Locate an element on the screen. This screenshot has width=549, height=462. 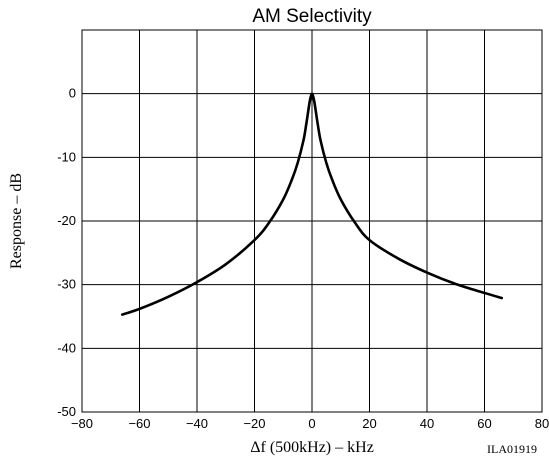
x-tick-label: −80 is located at coordinates (82, 423).